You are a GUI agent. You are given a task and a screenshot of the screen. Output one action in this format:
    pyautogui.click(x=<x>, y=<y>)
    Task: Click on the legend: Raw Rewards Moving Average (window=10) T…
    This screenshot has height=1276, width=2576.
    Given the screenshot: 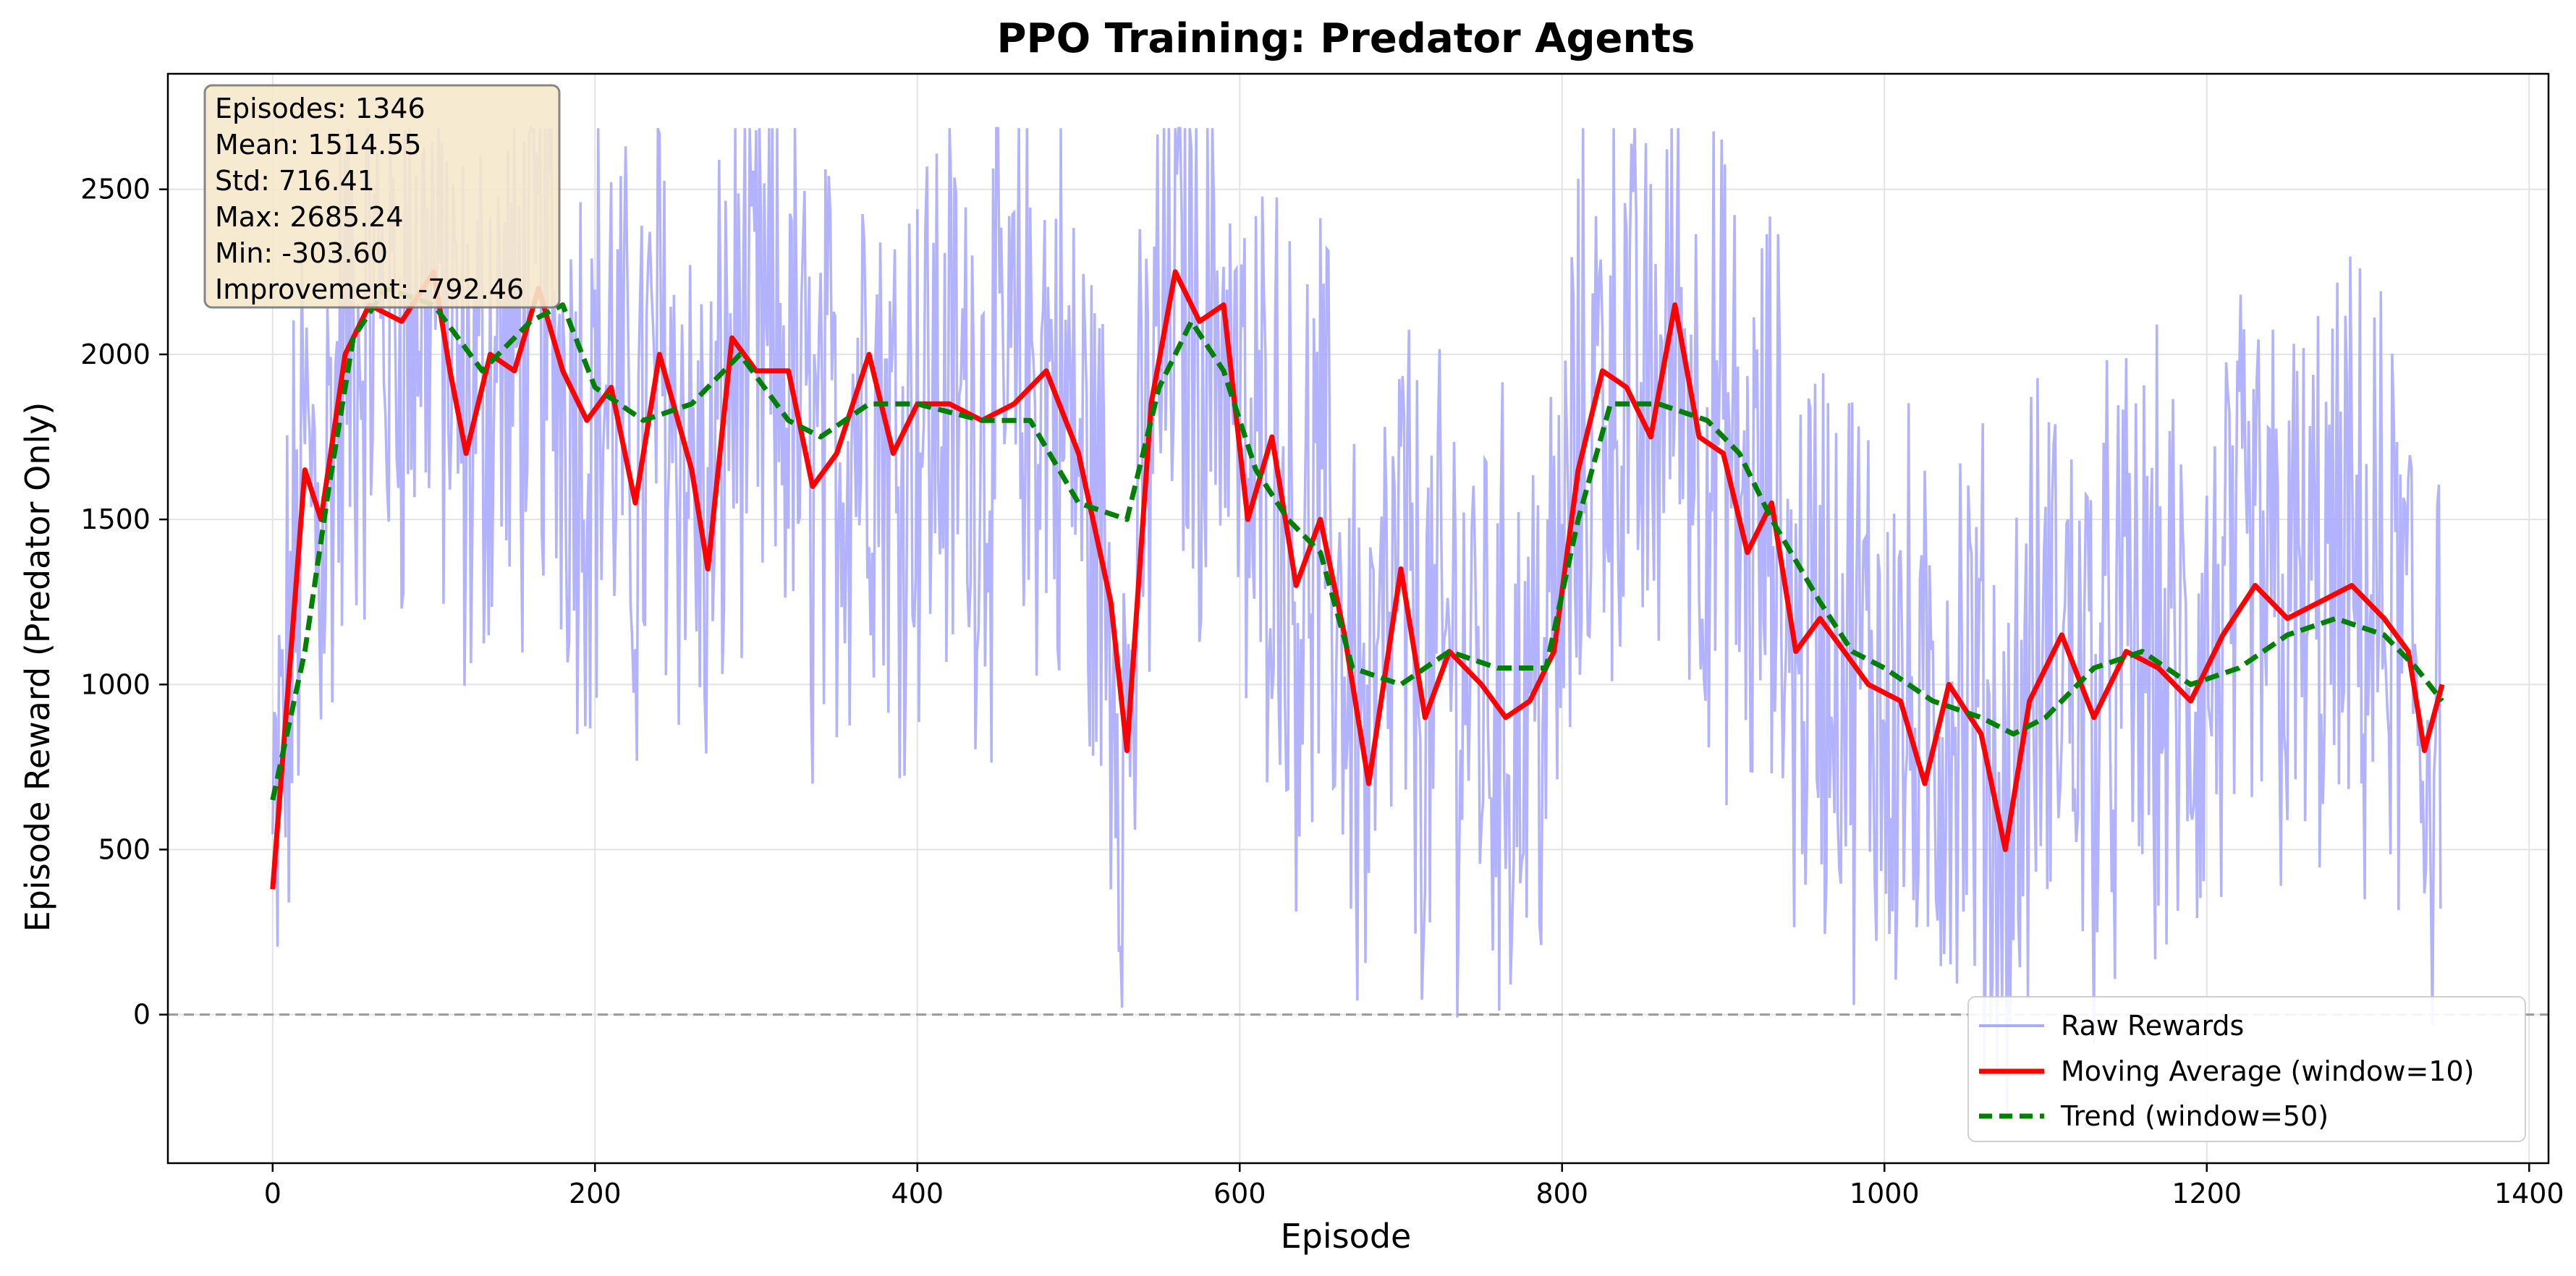 What is the action you would take?
    pyautogui.click(x=2246, y=1069)
    